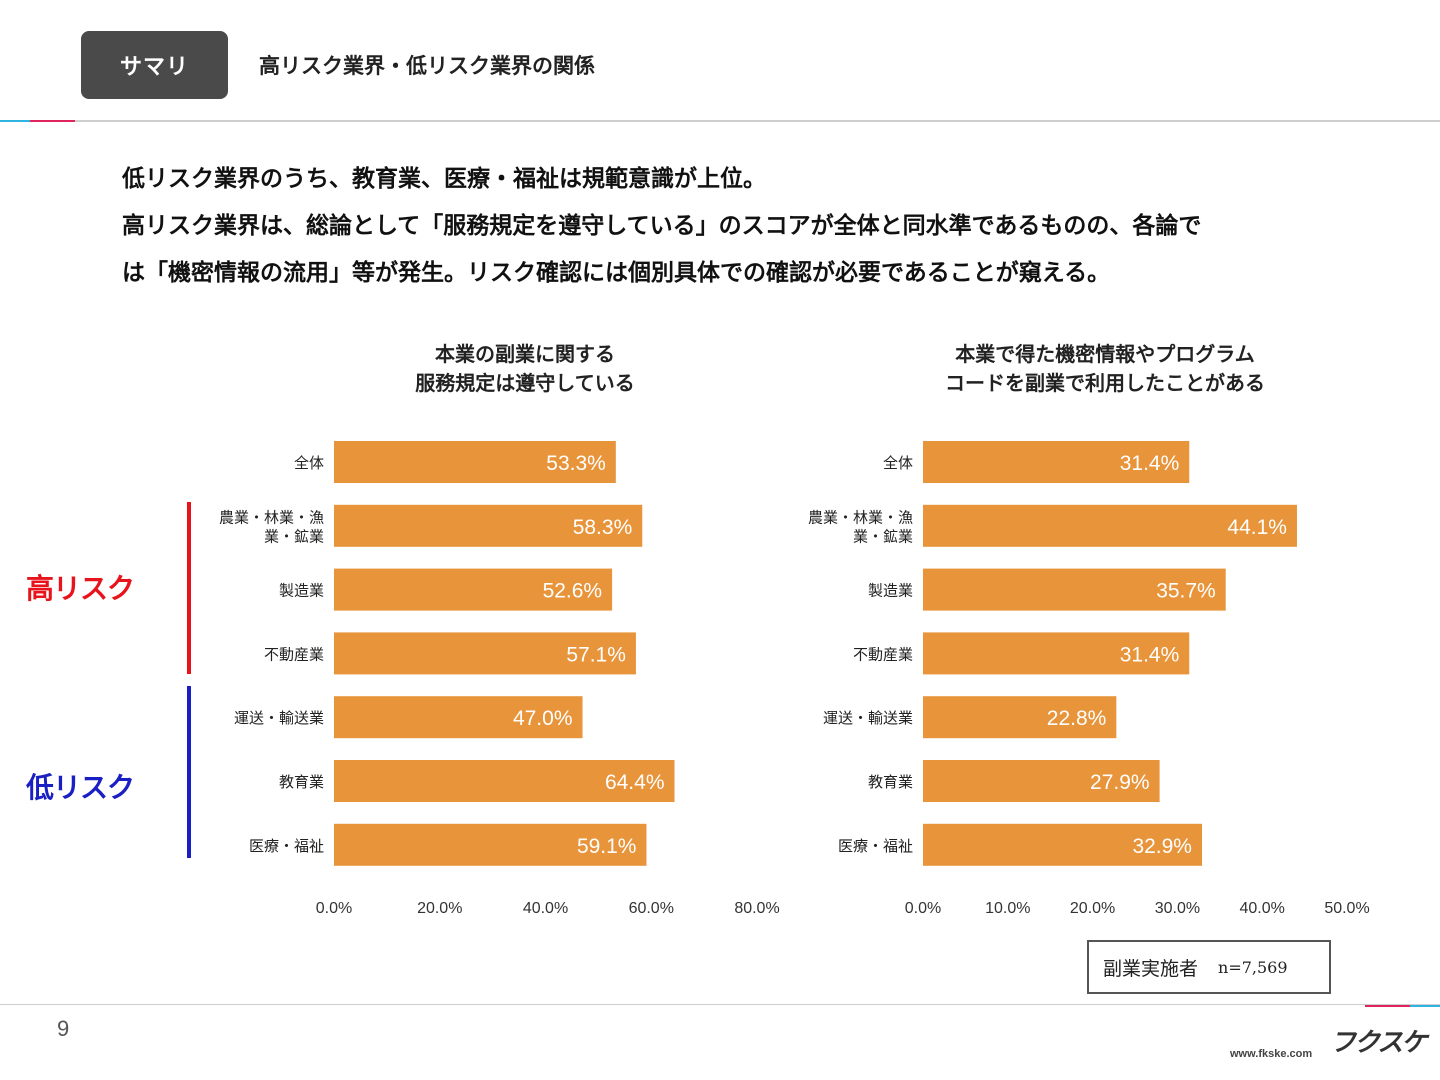 The width and height of the screenshot is (1440, 1080). Describe the element at coordinates (545, 908) in the screenshot. I see `chart-1-tick-label: 40.0%` at that location.